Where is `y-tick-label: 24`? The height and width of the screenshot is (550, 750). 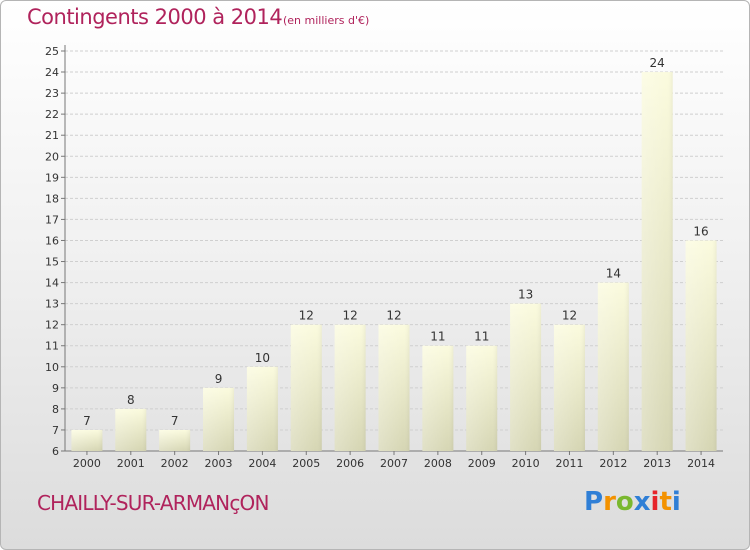 y-tick-label: 24 is located at coordinates (52, 72).